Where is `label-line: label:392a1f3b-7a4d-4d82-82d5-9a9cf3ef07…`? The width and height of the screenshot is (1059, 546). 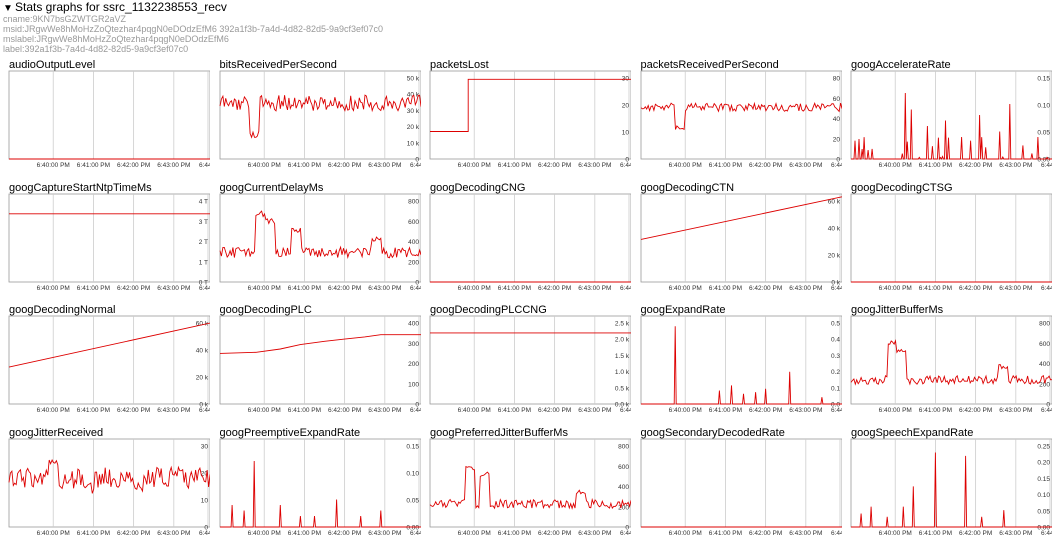
label-line: label:392a1f3b-7a4d-4d82-82d5-9a9cf3ef07… is located at coordinates (96, 49).